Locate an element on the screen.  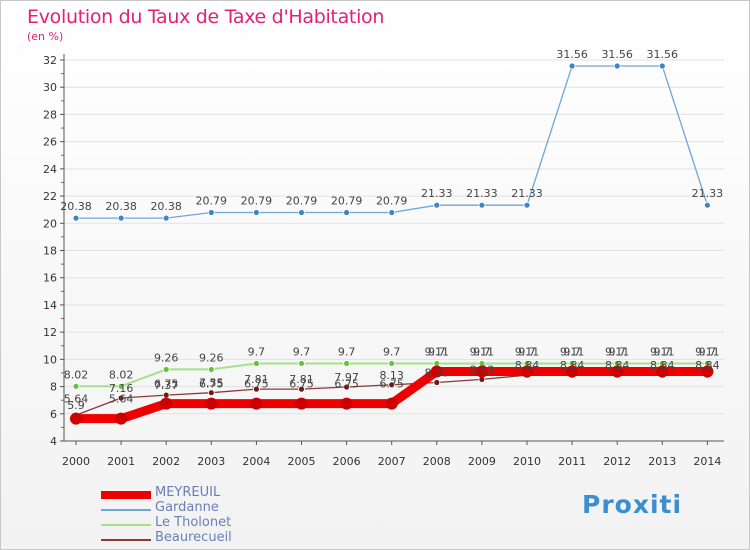
label-gardanne-2010: 21.33 is located at coordinates (527, 193).